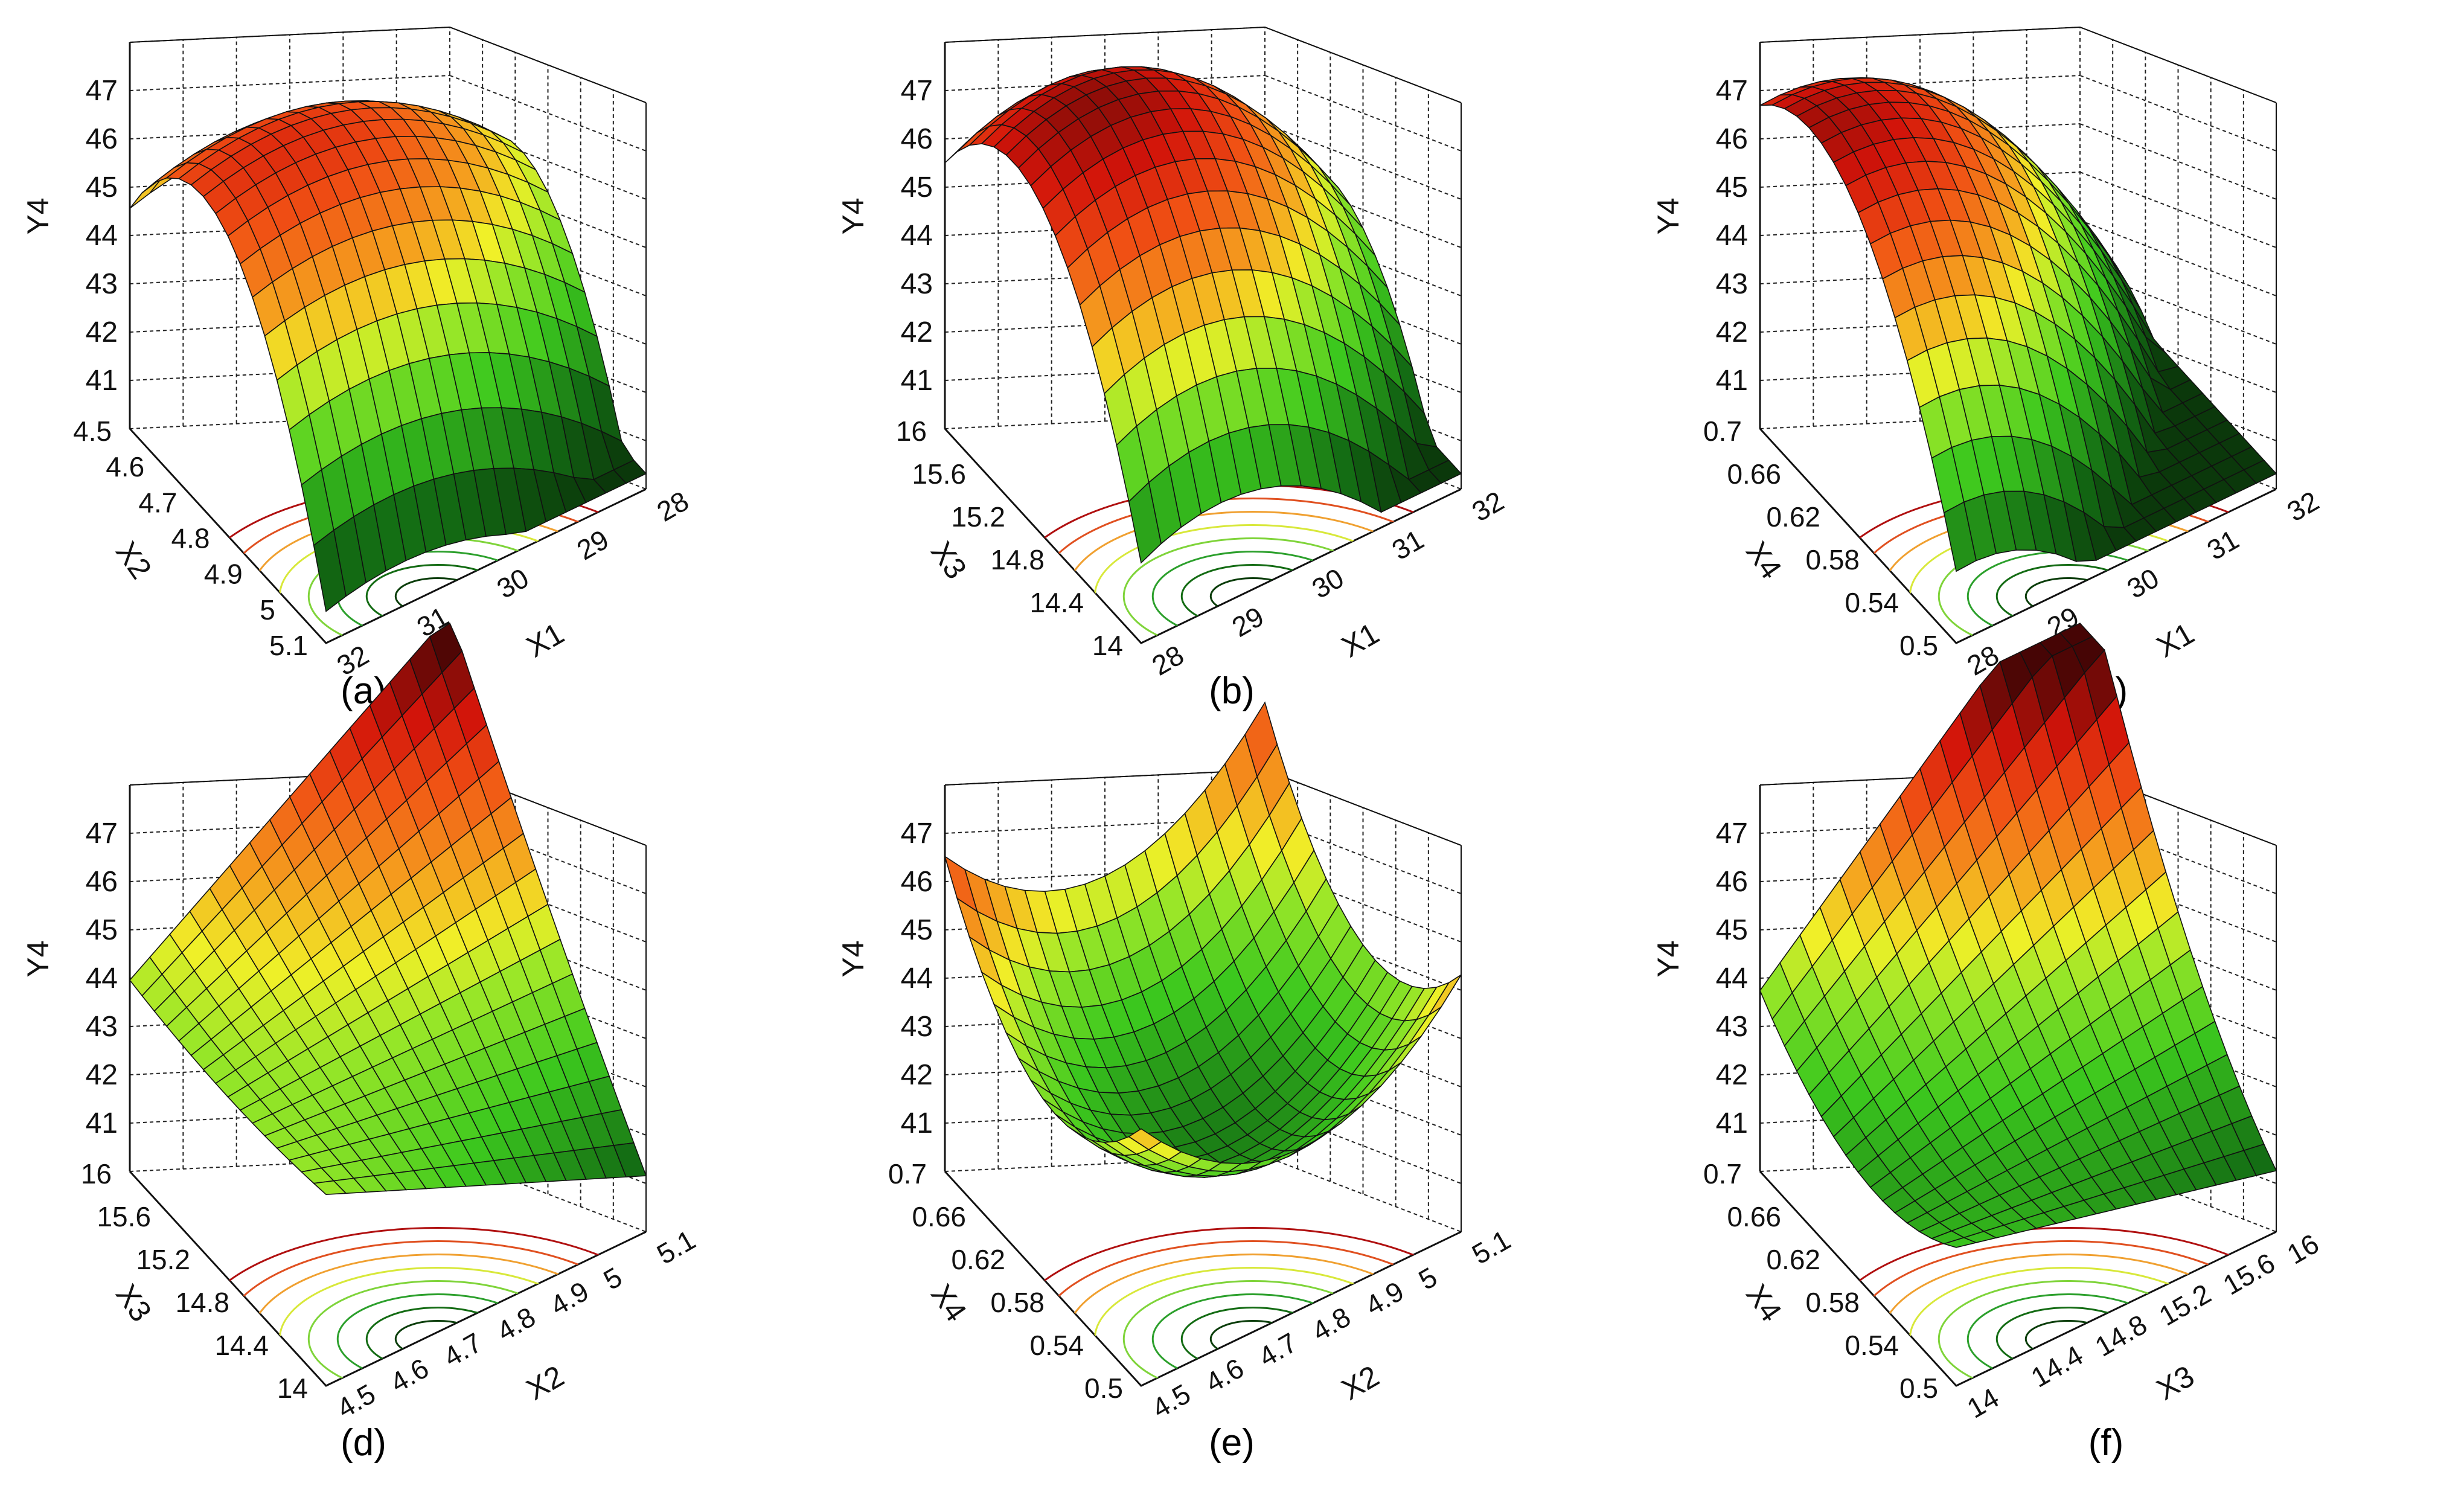 This screenshot has height=1486, width=2464. I want to click on panel-caption-e: (e), so click(1232, 1443).